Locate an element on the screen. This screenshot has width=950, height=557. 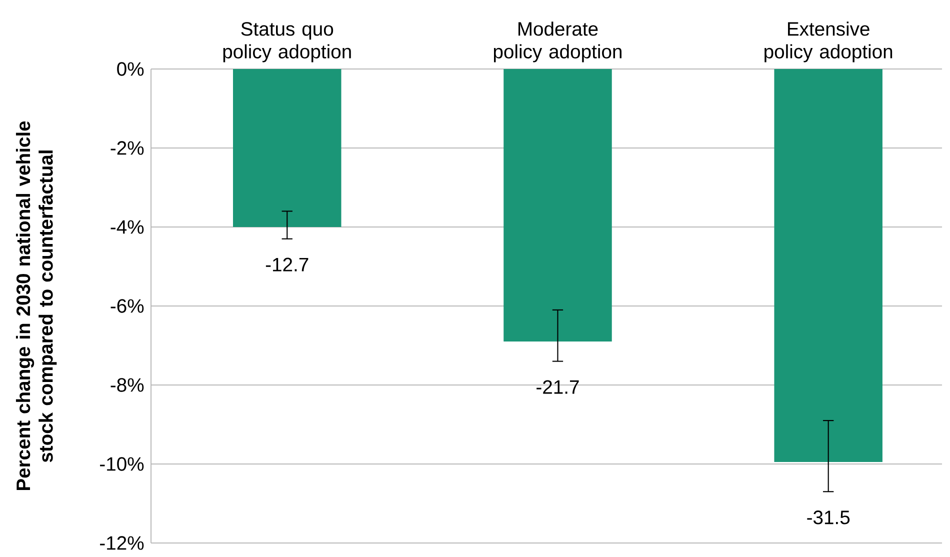
y-tick-label: -2% is located at coordinates (127, 148).